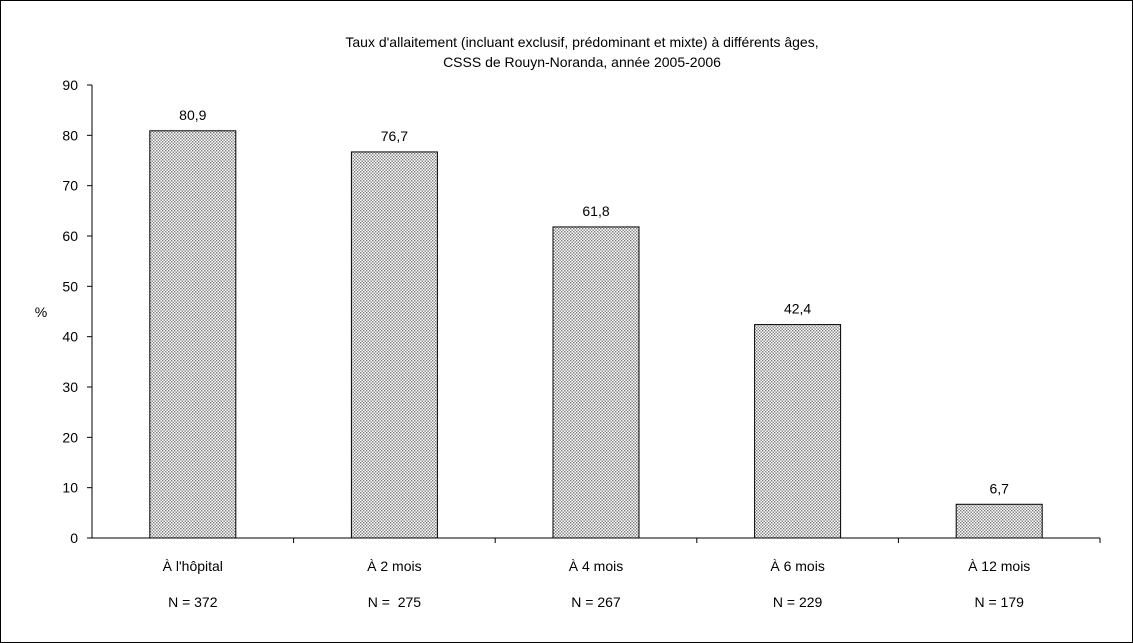 The image size is (1133, 643). What do you see at coordinates (192, 115) in the screenshot?
I see `bar-value-label: 80,9` at bounding box center [192, 115].